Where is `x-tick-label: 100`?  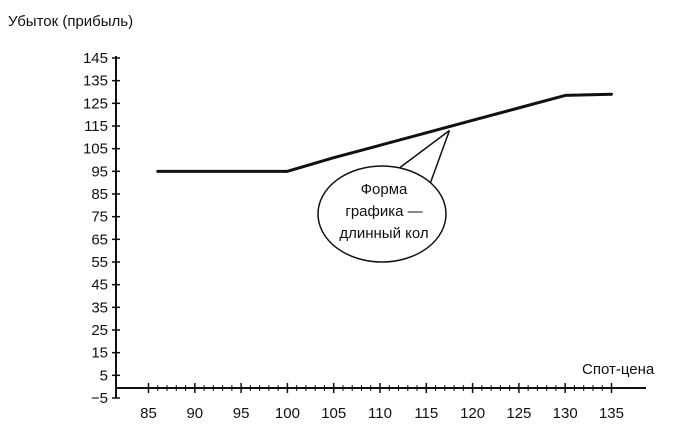
x-tick-label: 100 is located at coordinates (287, 413).